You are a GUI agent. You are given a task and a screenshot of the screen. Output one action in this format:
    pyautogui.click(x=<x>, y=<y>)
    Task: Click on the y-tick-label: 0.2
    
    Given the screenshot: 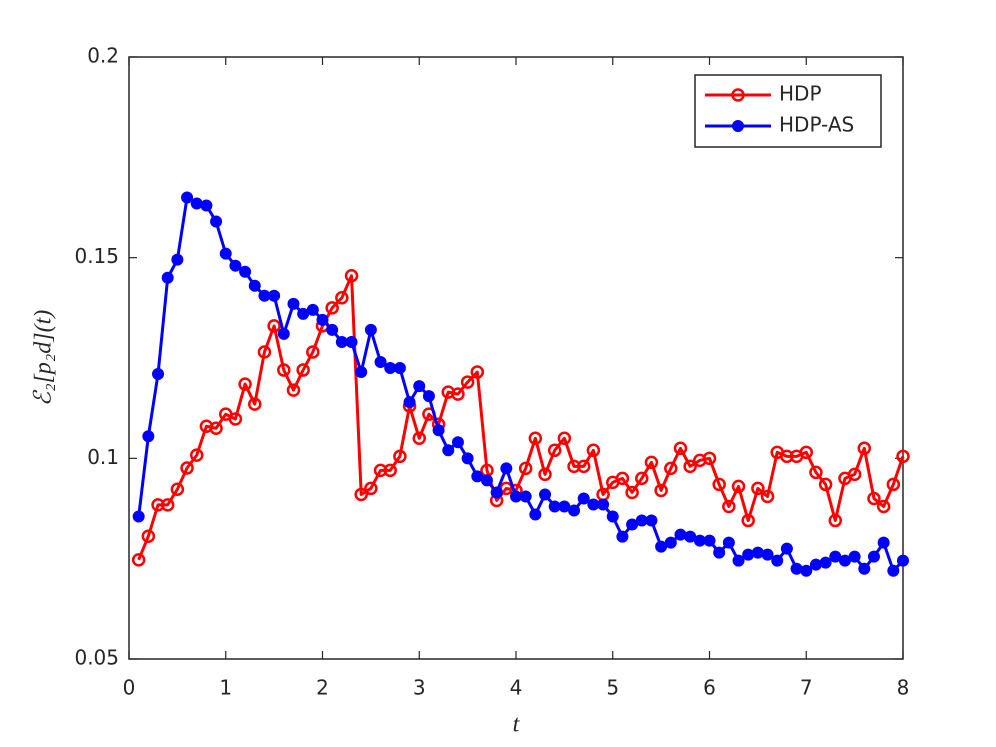 What is the action you would take?
    pyautogui.click(x=103, y=56)
    